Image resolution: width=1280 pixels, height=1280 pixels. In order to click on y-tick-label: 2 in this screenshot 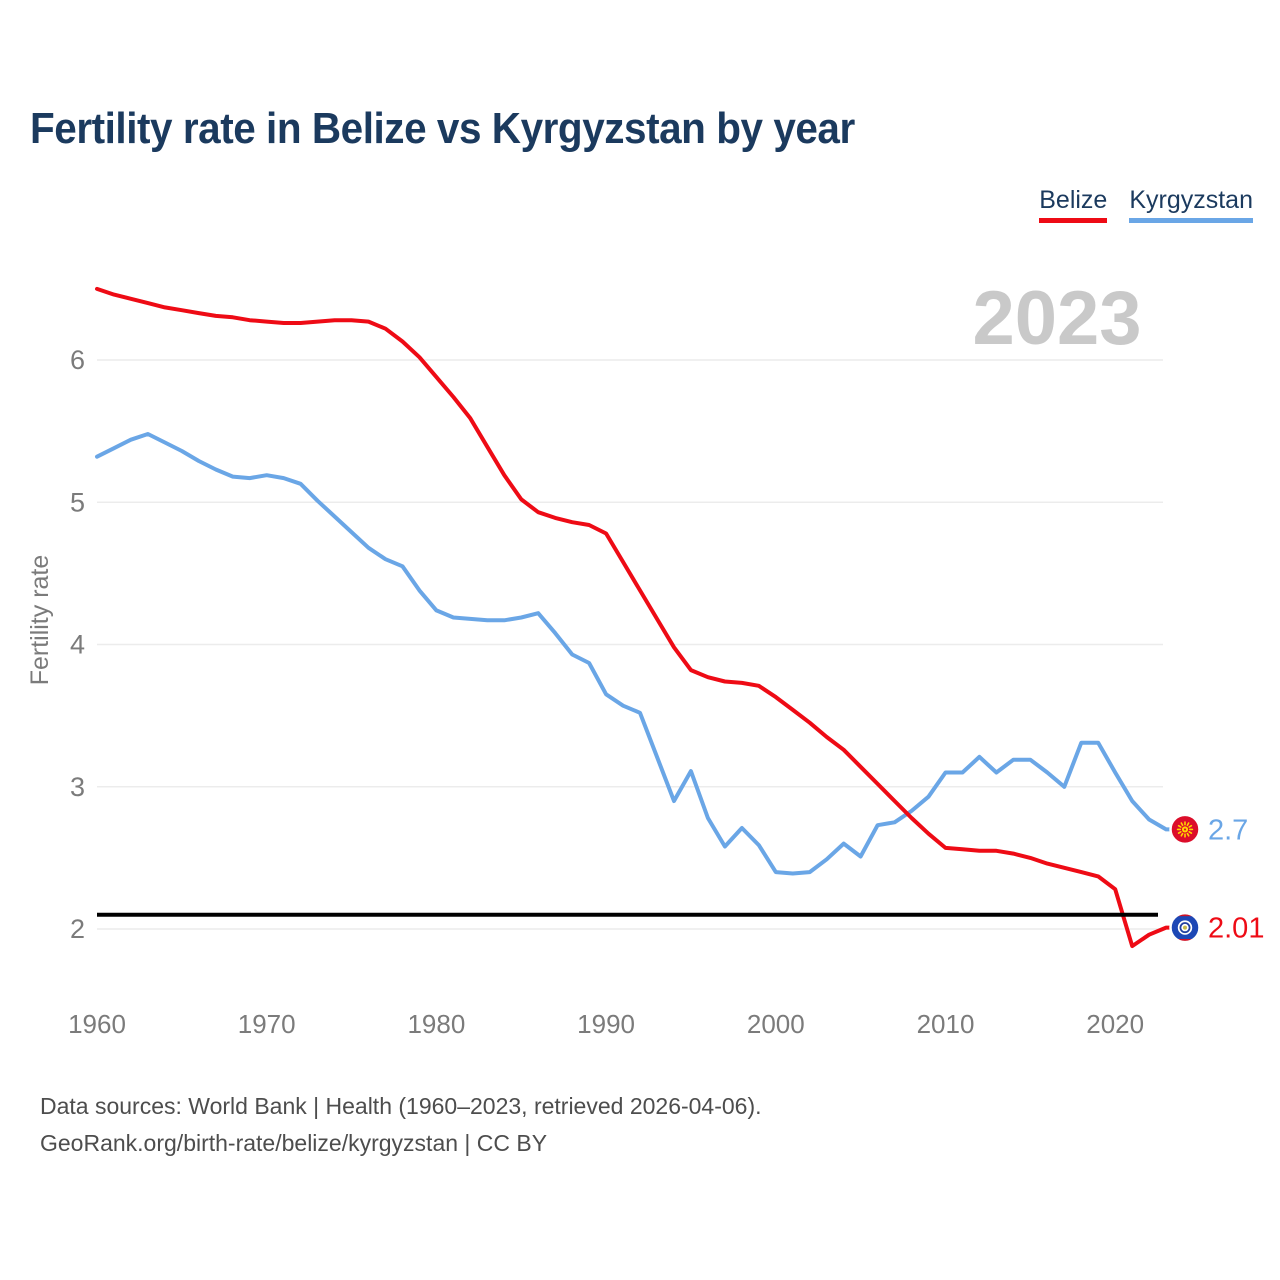, I will do `click(77, 929)`.